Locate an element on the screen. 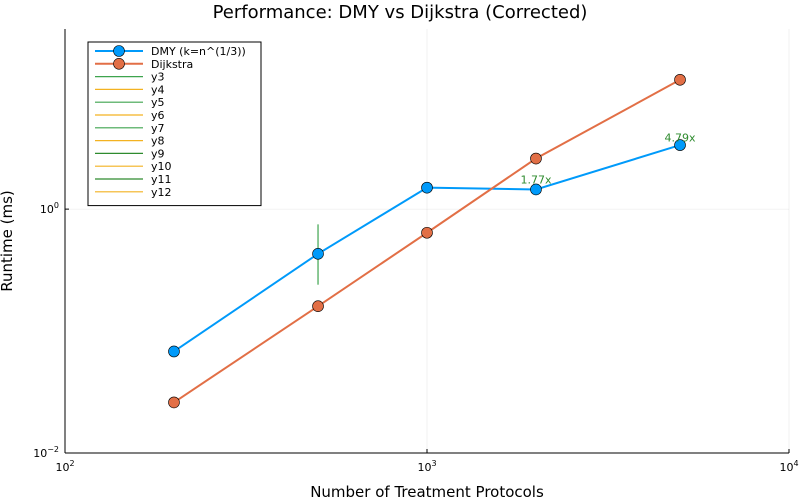 The image size is (800, 500). annotations: 1.77x 4.79x is located at coordinates (608, 159).